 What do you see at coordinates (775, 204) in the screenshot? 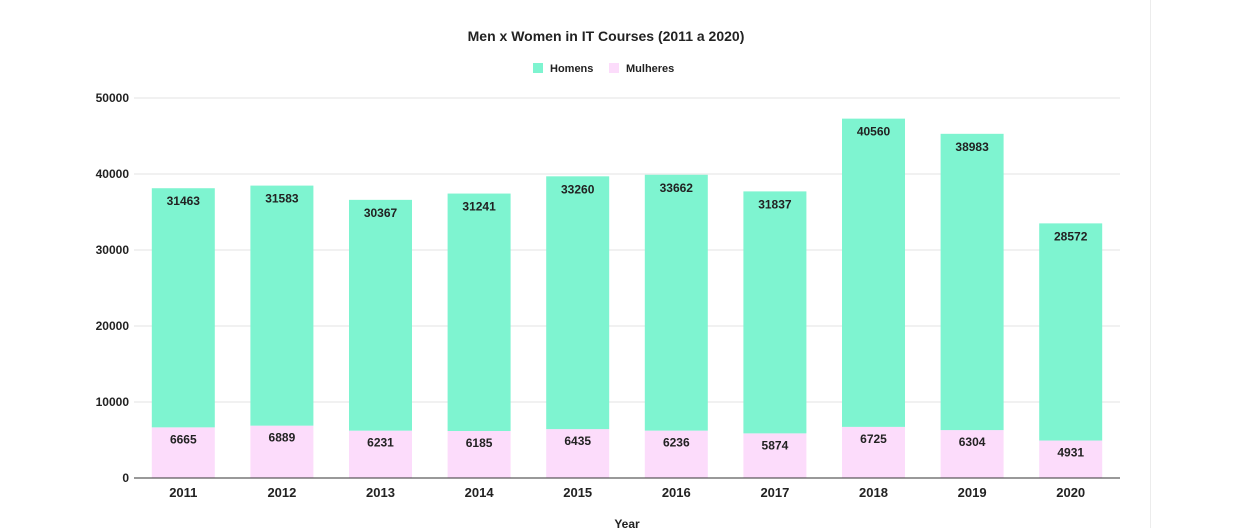
I see `data-label-homens: 31837` at bounding box center [775, 204].